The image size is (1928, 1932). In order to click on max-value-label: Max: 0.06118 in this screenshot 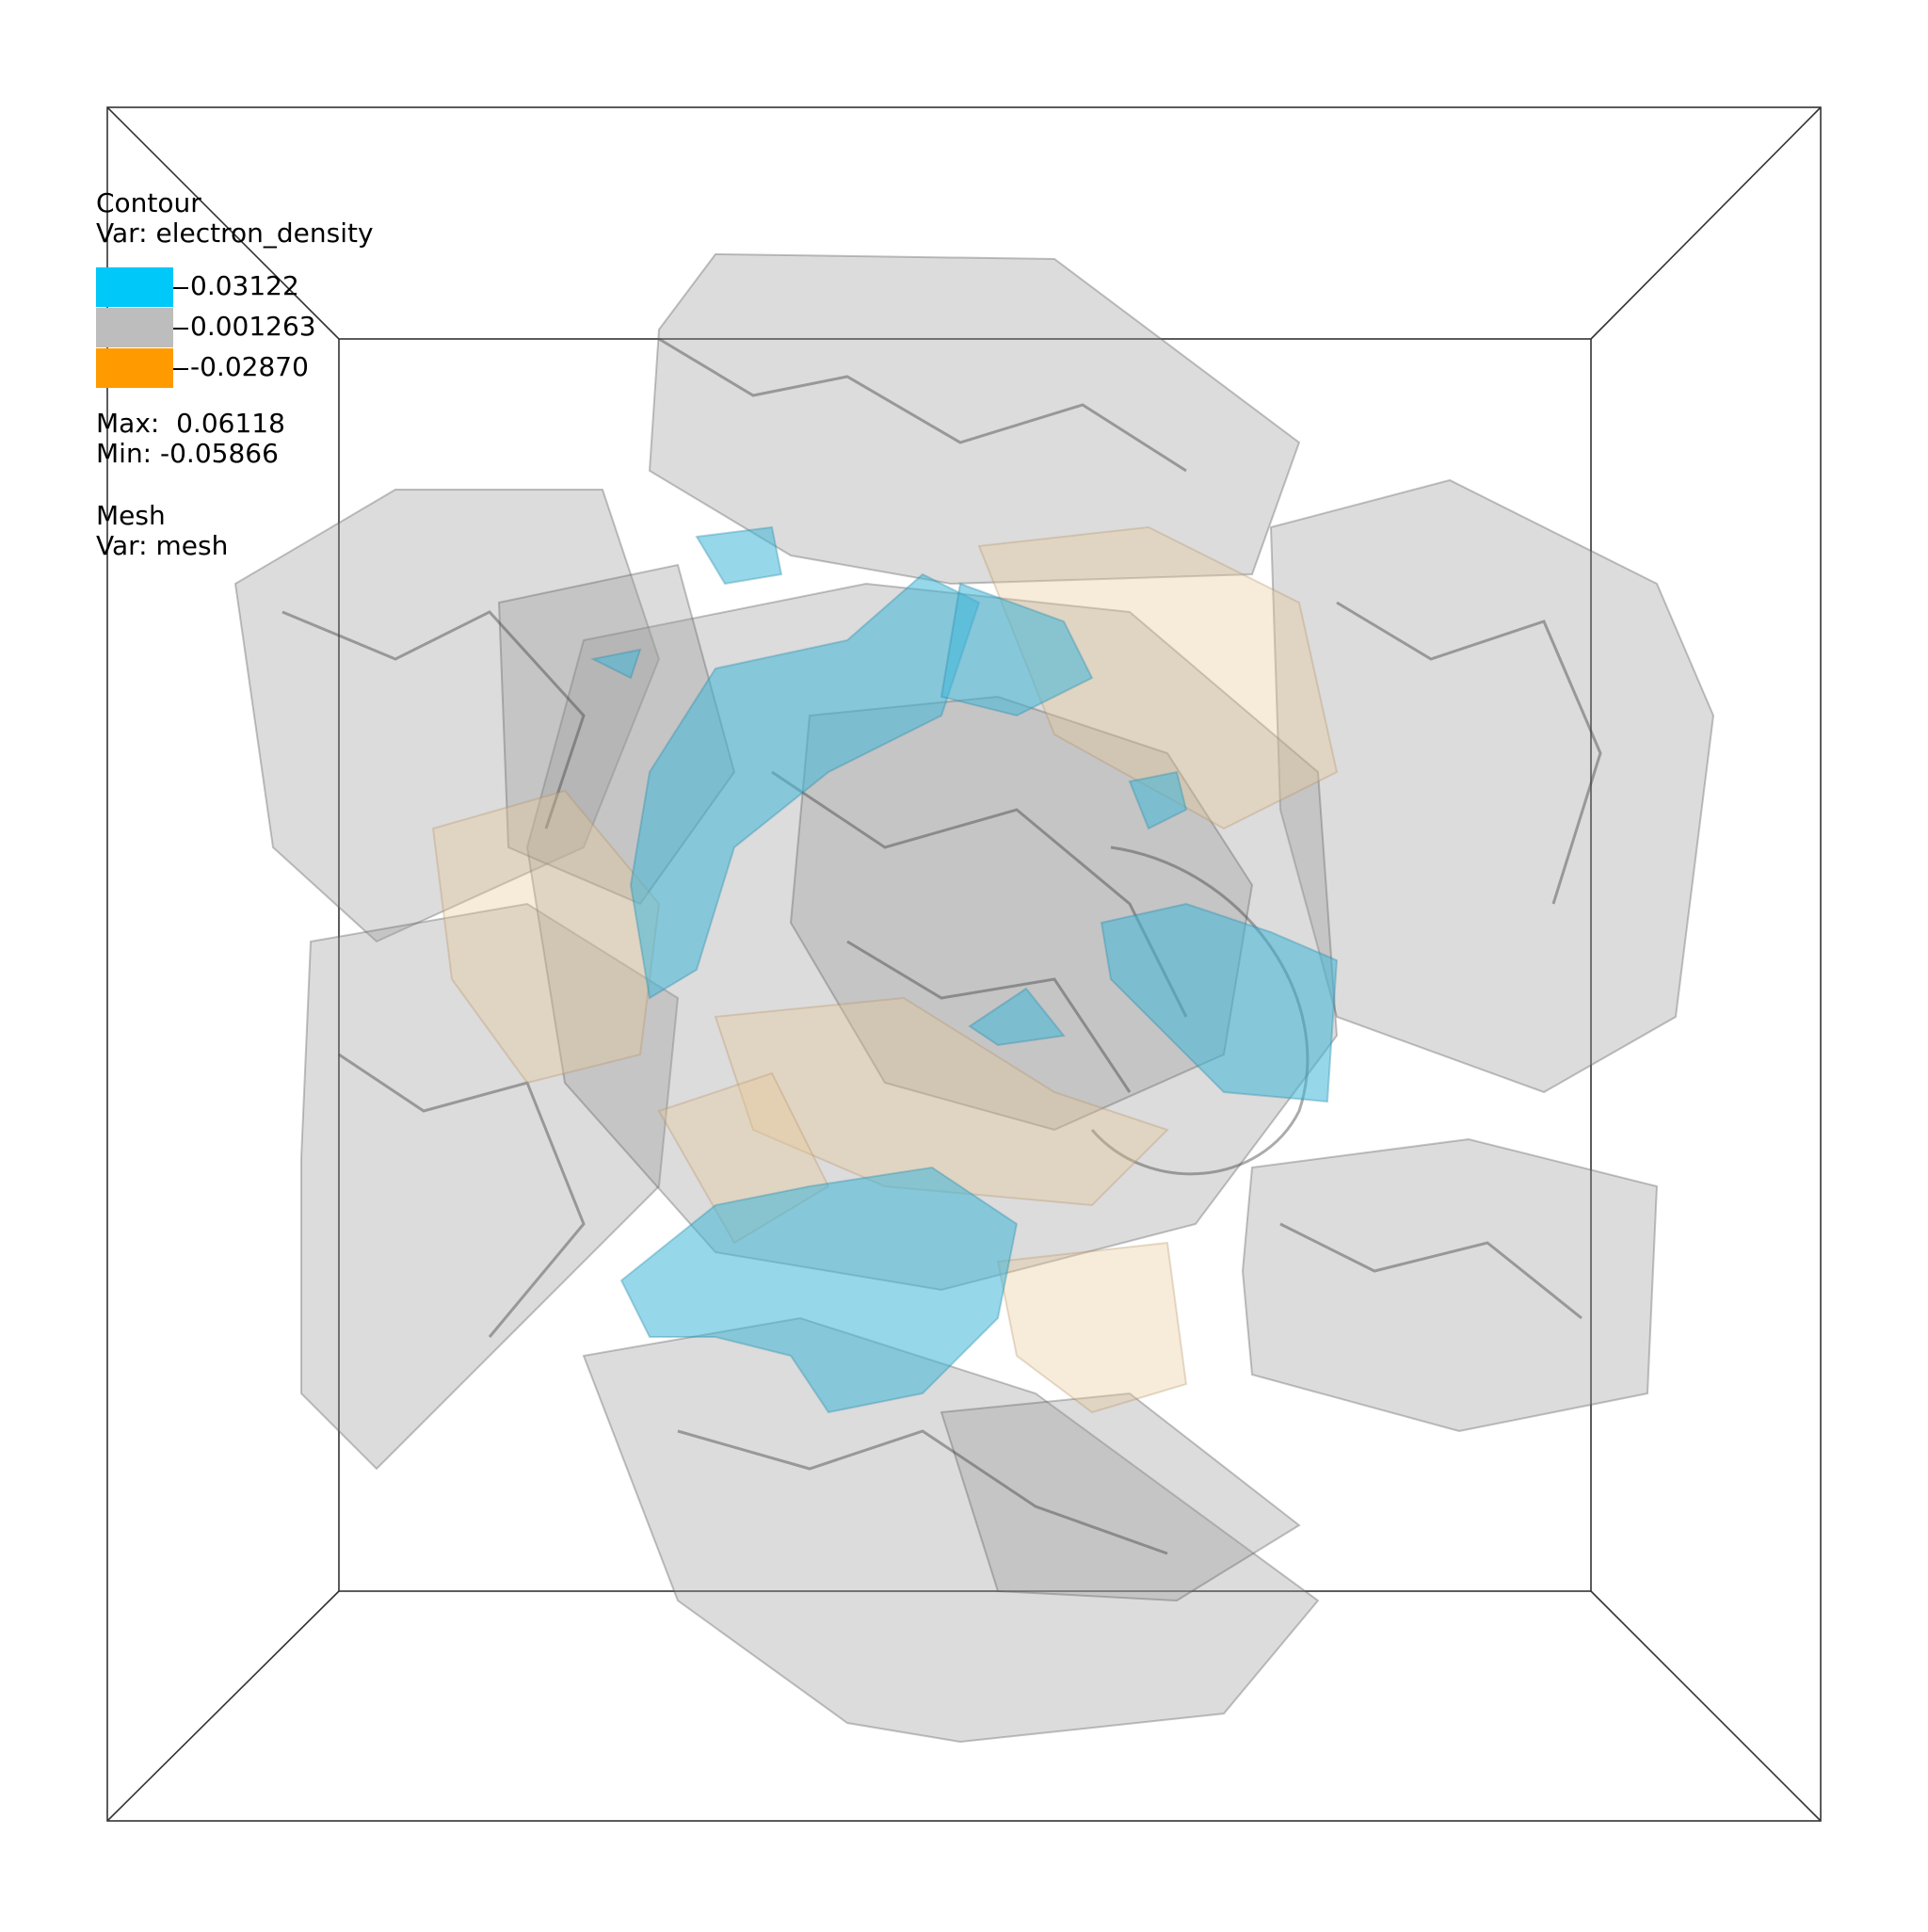, I will do `click(190, 423)`.